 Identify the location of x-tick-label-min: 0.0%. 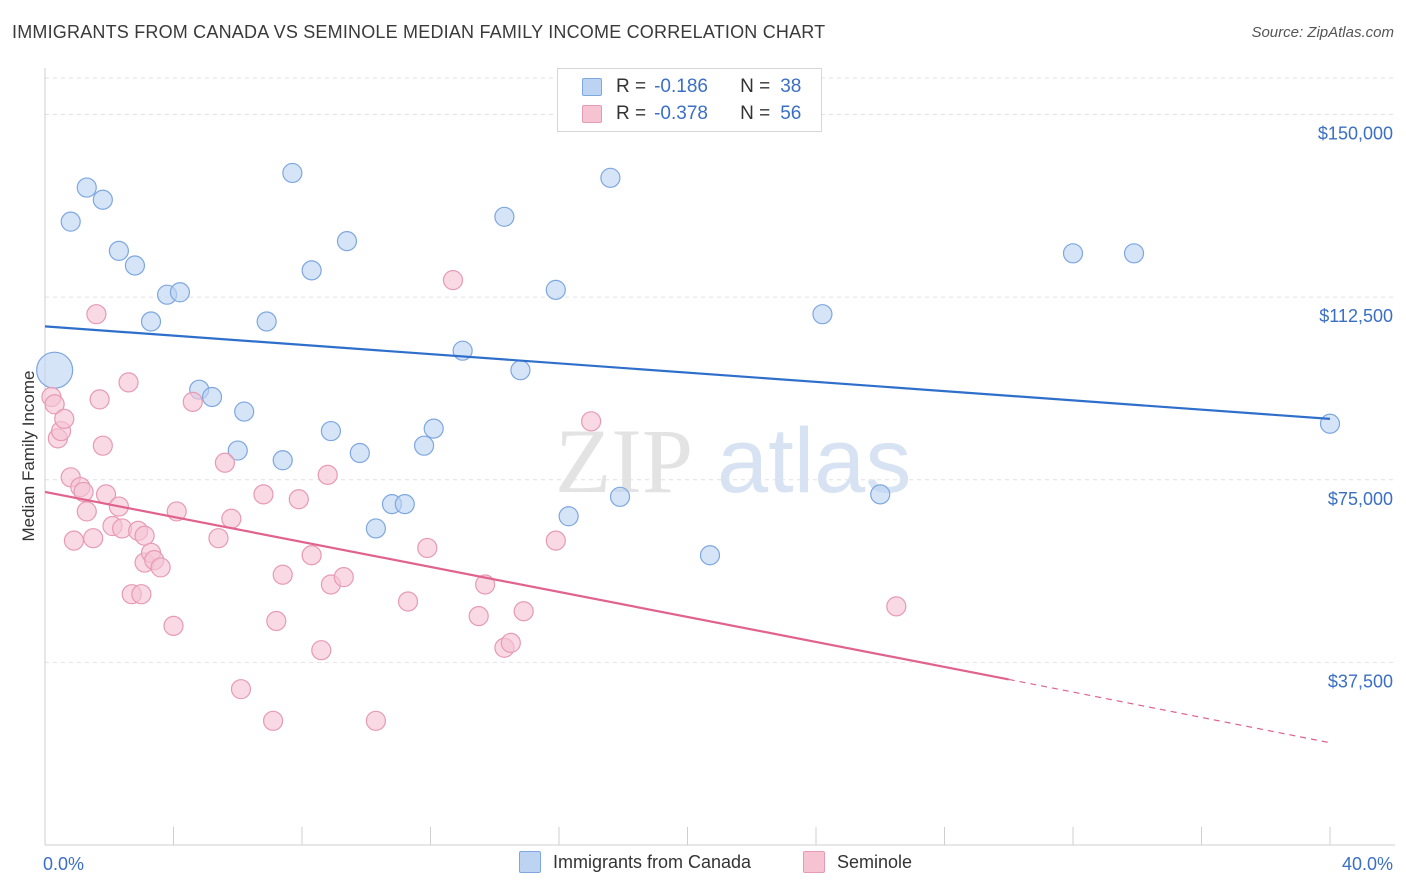
(63, 864).